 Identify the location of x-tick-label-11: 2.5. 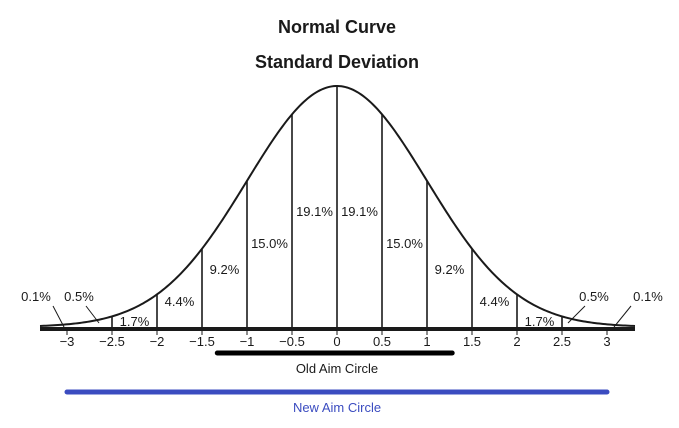
(562, 341).